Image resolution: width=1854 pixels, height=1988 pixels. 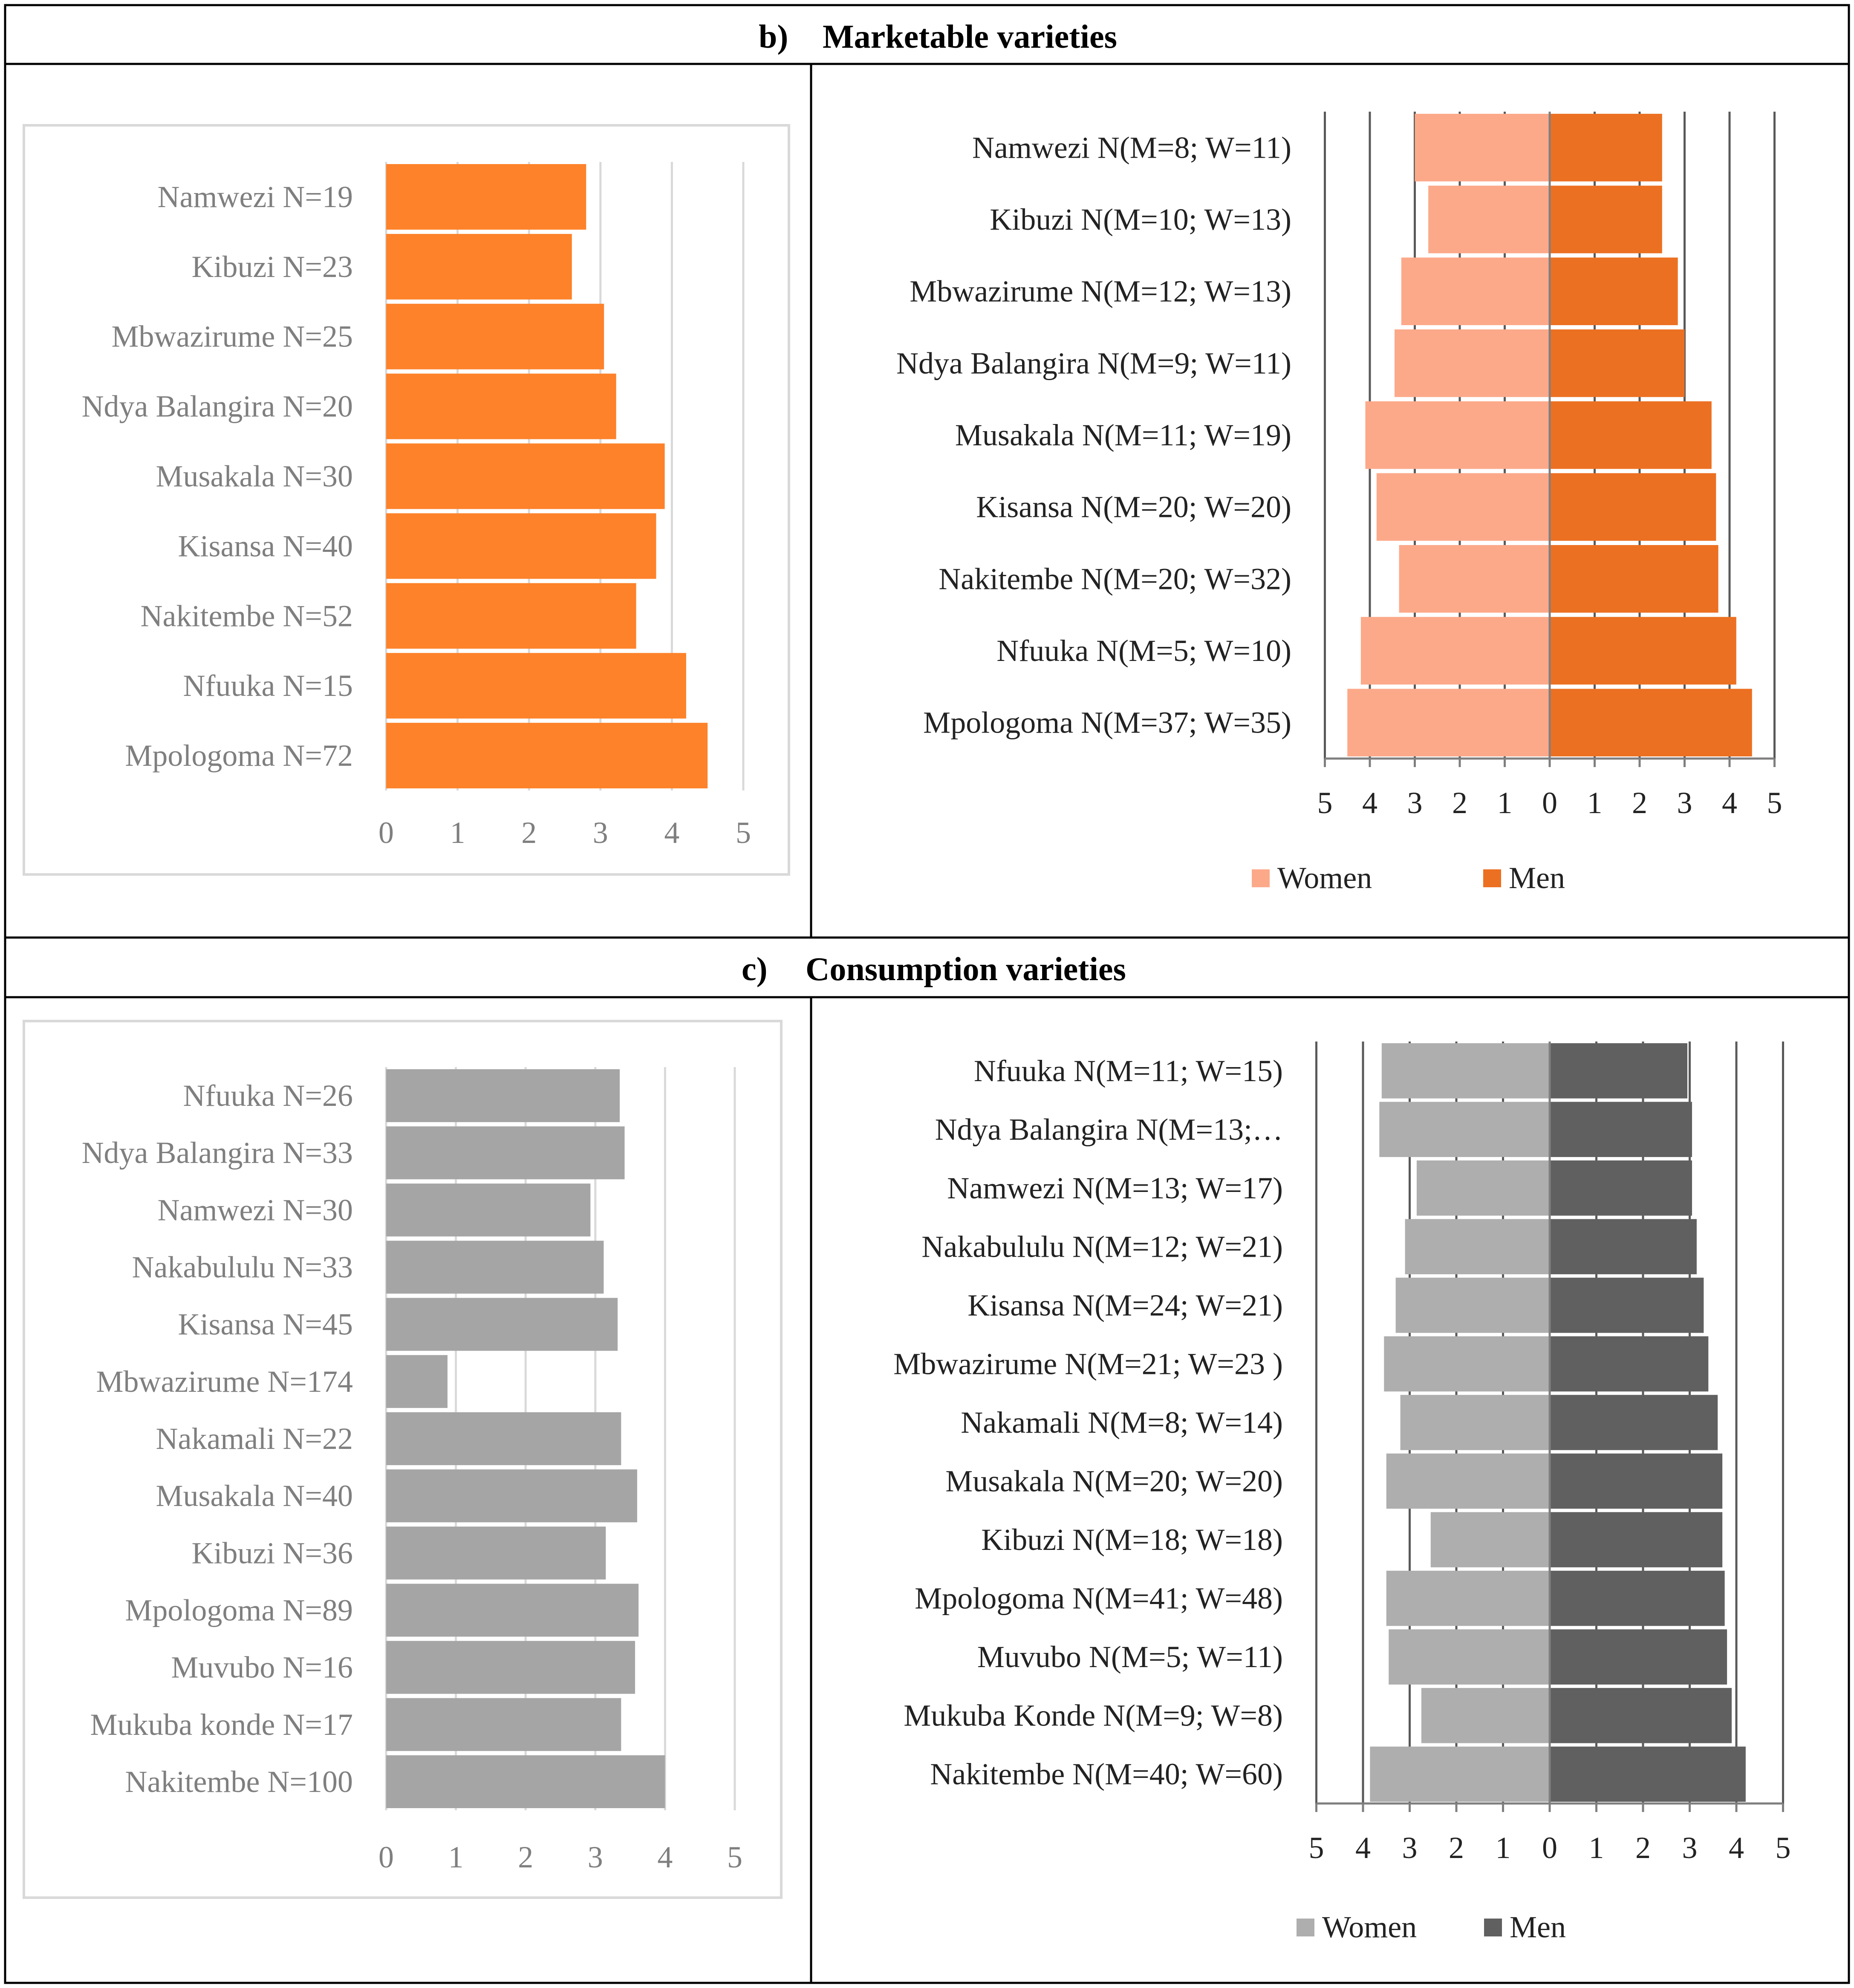 I want to click on category-label: Mbwazirume N=25, so click(x=232, y=337).